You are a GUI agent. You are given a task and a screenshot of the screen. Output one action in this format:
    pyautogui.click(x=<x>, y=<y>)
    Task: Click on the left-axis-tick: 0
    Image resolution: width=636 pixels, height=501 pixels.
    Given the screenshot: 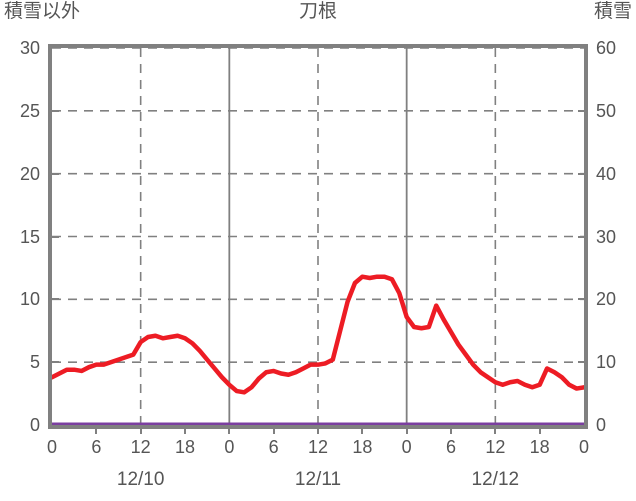 What is the action you would take?
    pyautogui.click(x=34, y=425)
    